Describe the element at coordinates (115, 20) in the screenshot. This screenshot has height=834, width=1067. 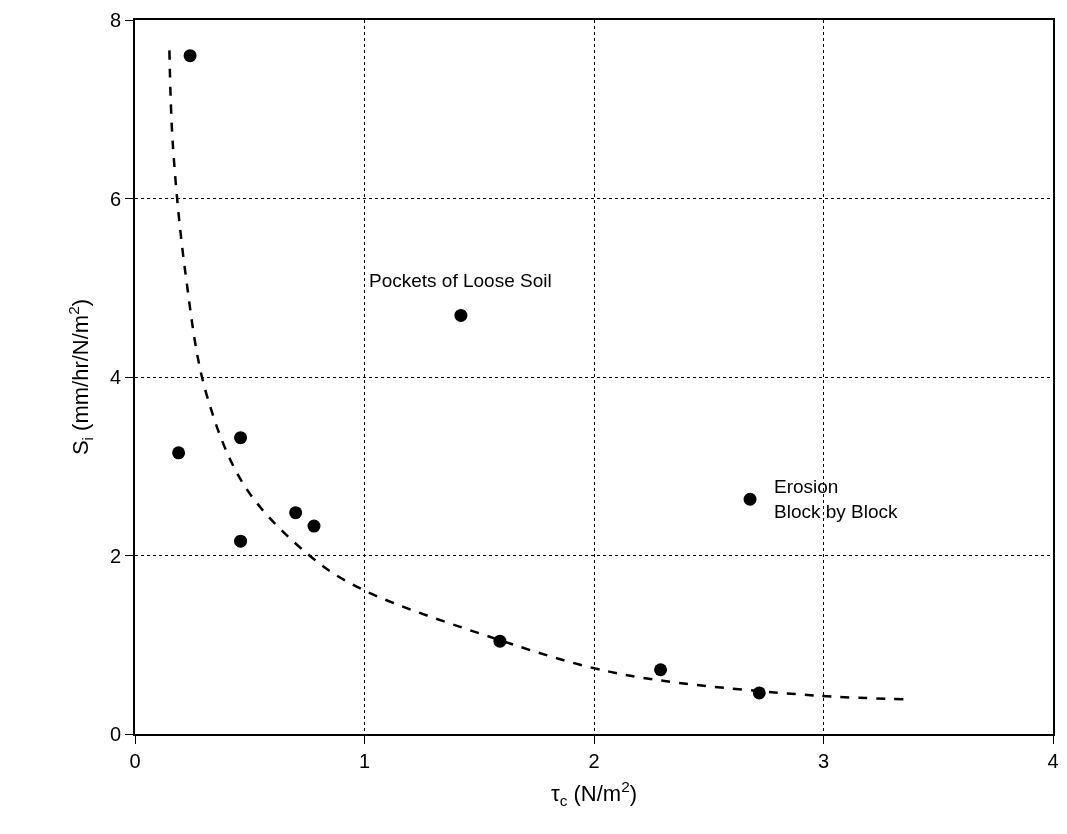
I see `y-tick-label: 8` at that location.